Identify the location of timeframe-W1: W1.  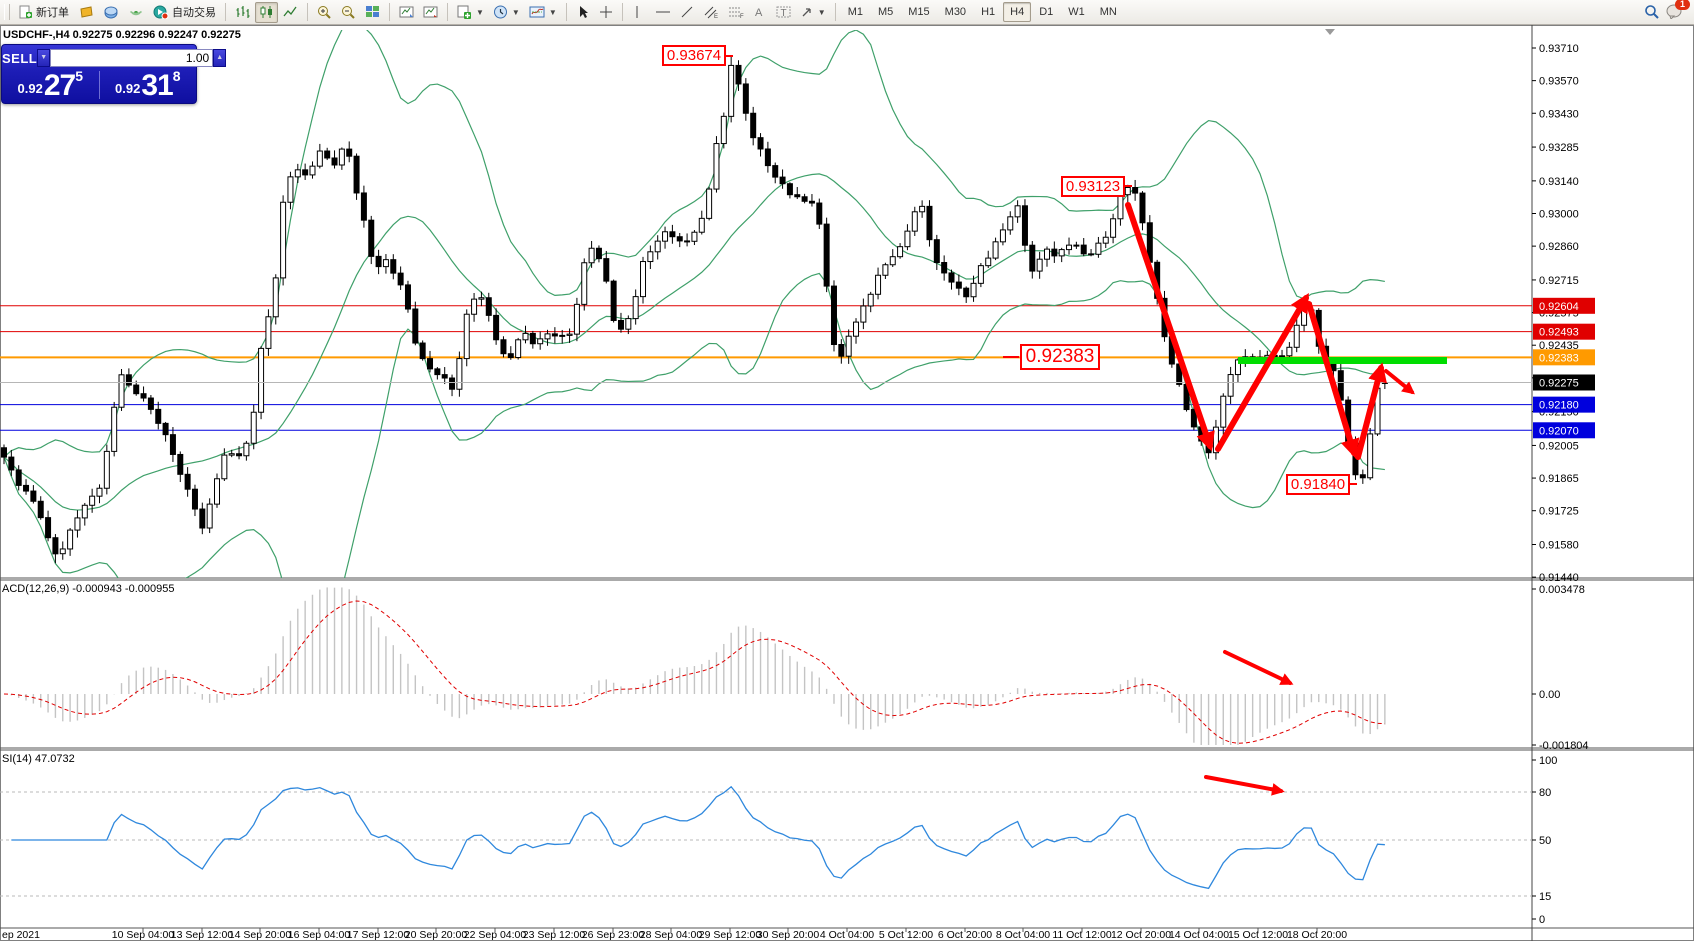
(1076, 12).